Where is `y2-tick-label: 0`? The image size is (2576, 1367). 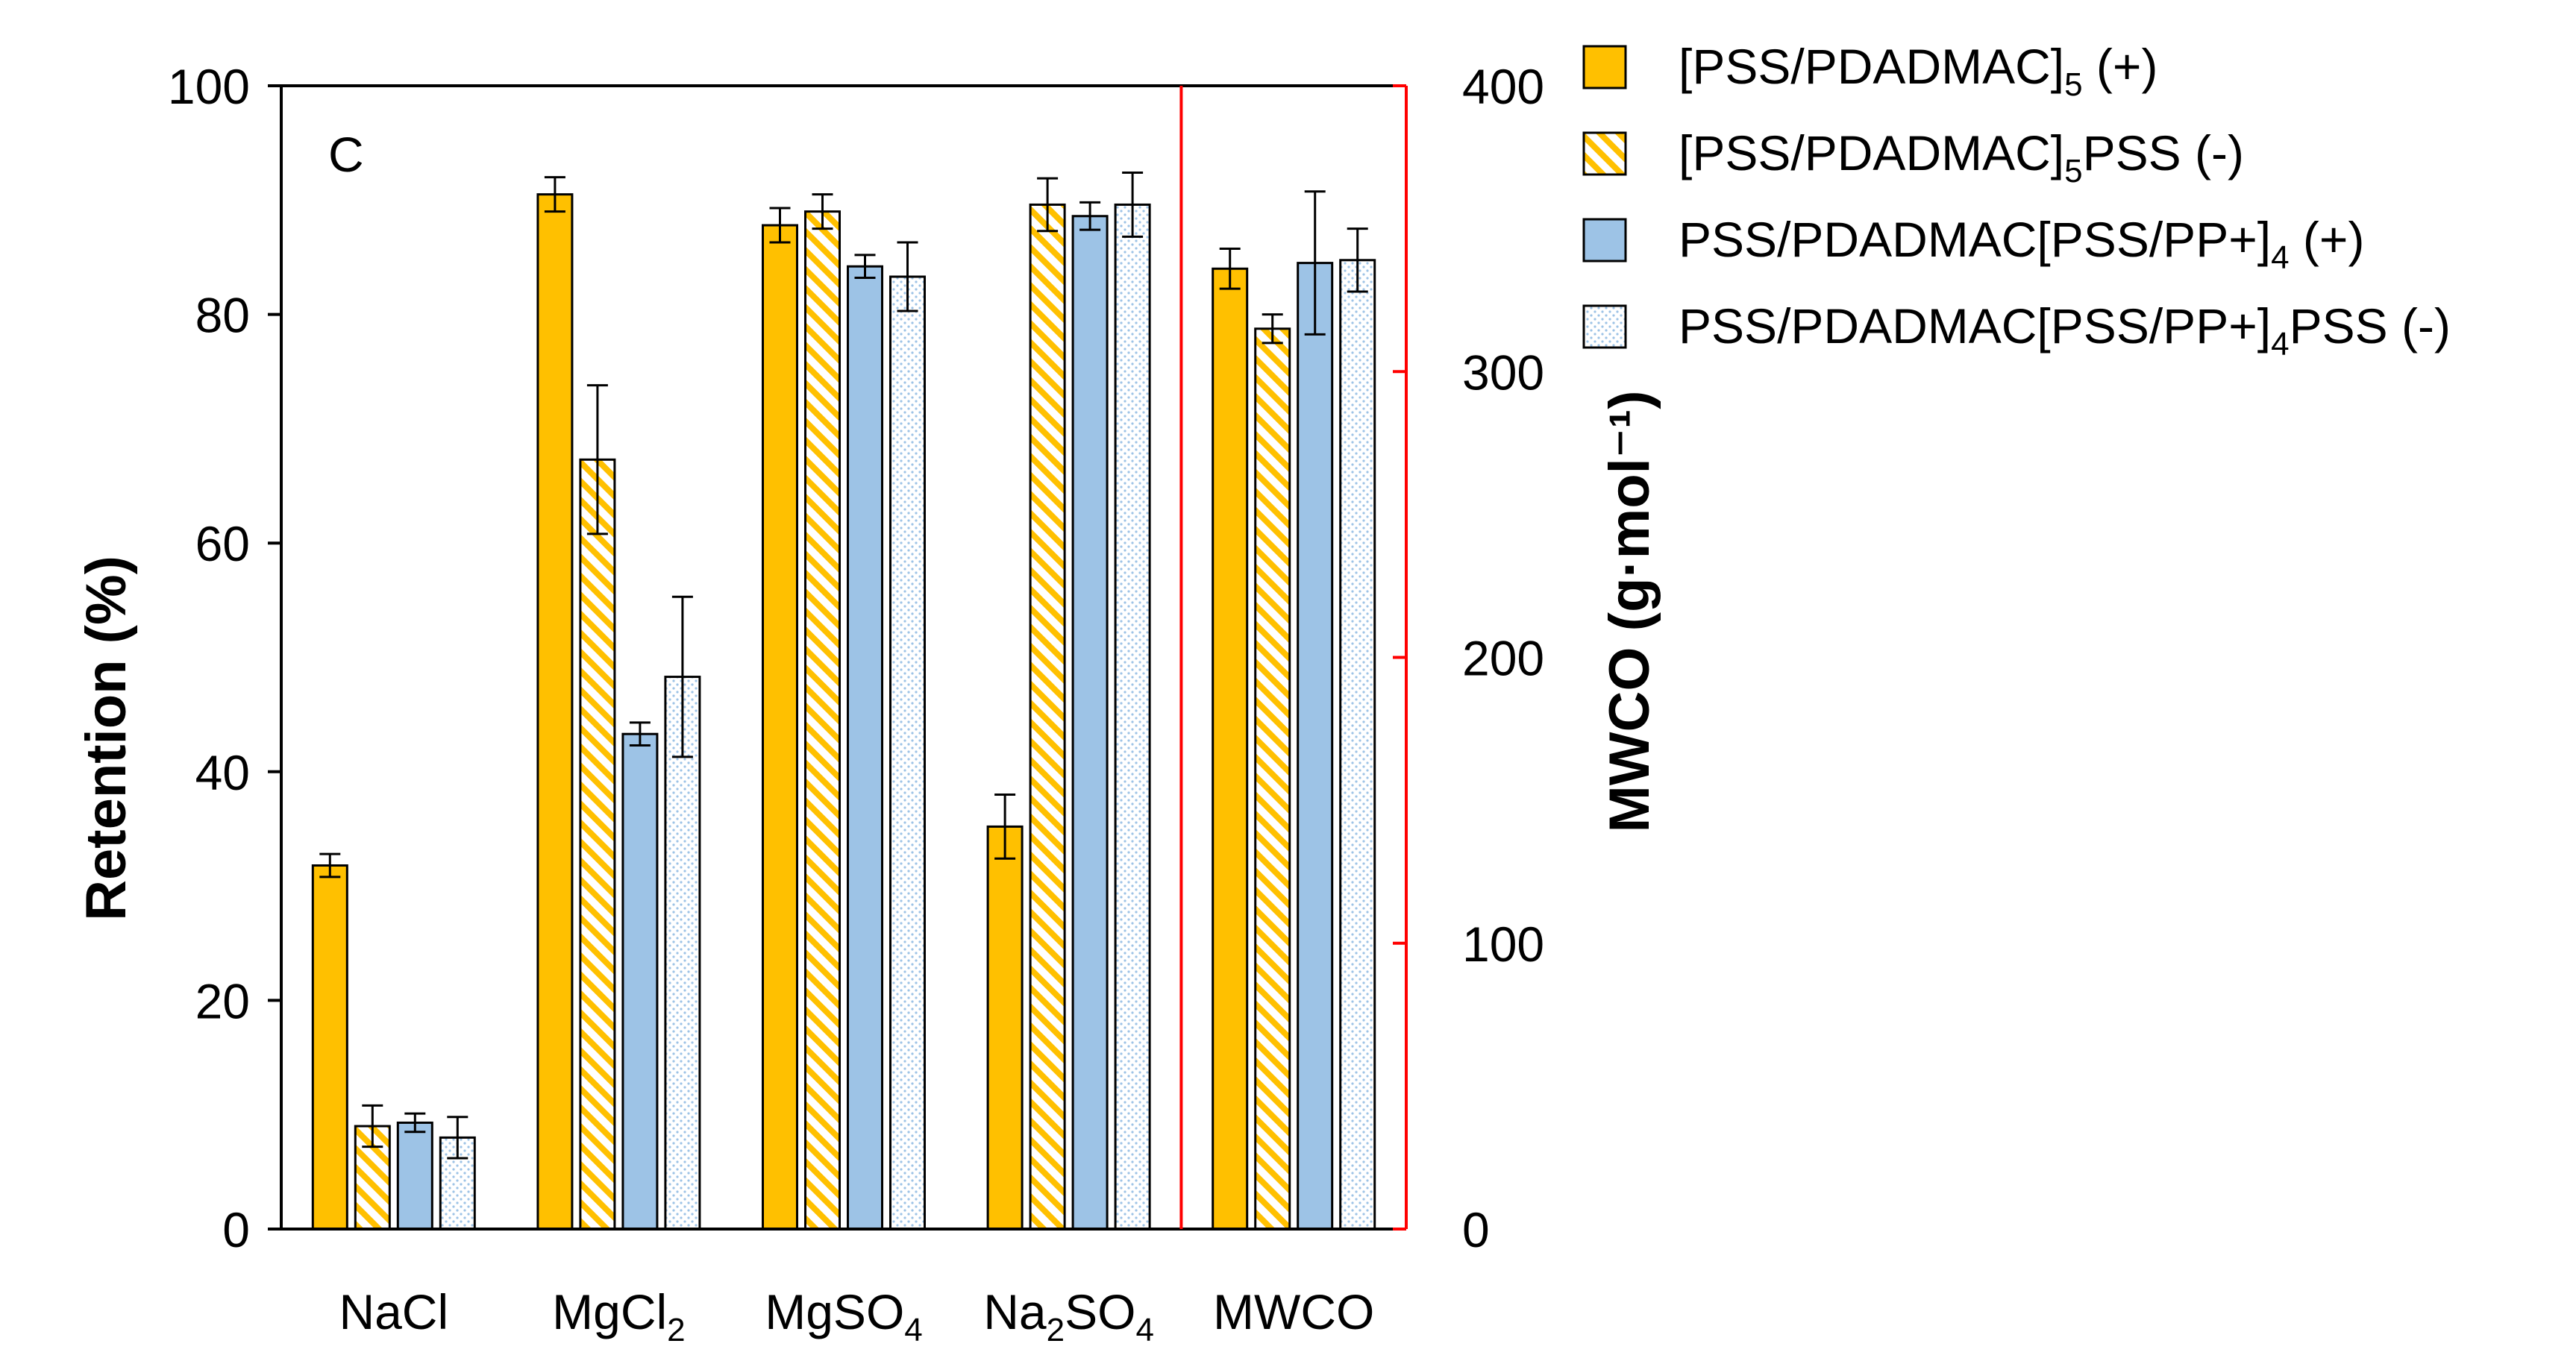 y2-tick-label: 0 is located at coordinates (1476, 1229).